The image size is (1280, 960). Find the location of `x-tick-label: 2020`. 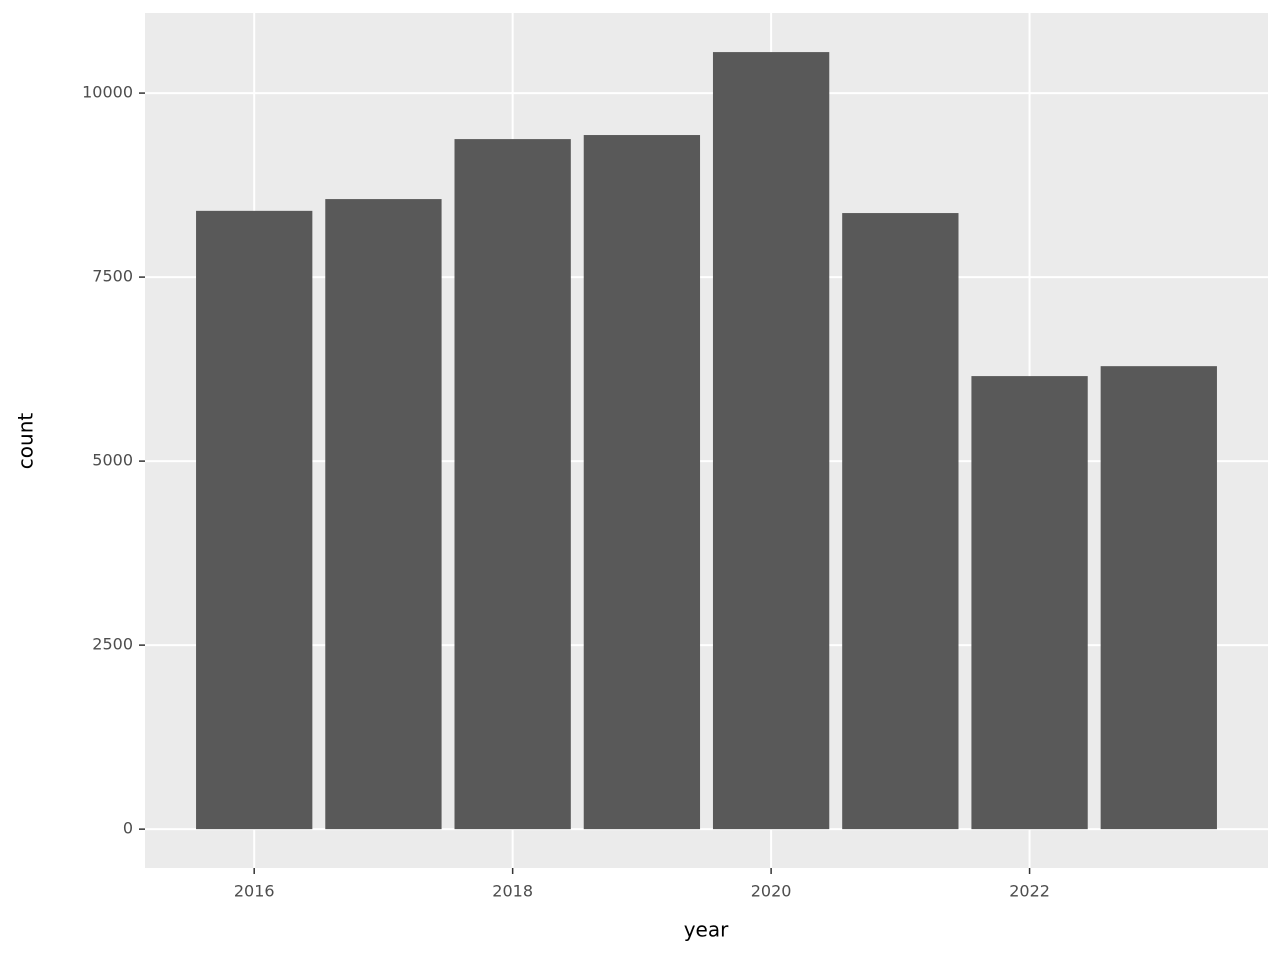

x-tick-label: 2020 is located at coordinates (771, 891).